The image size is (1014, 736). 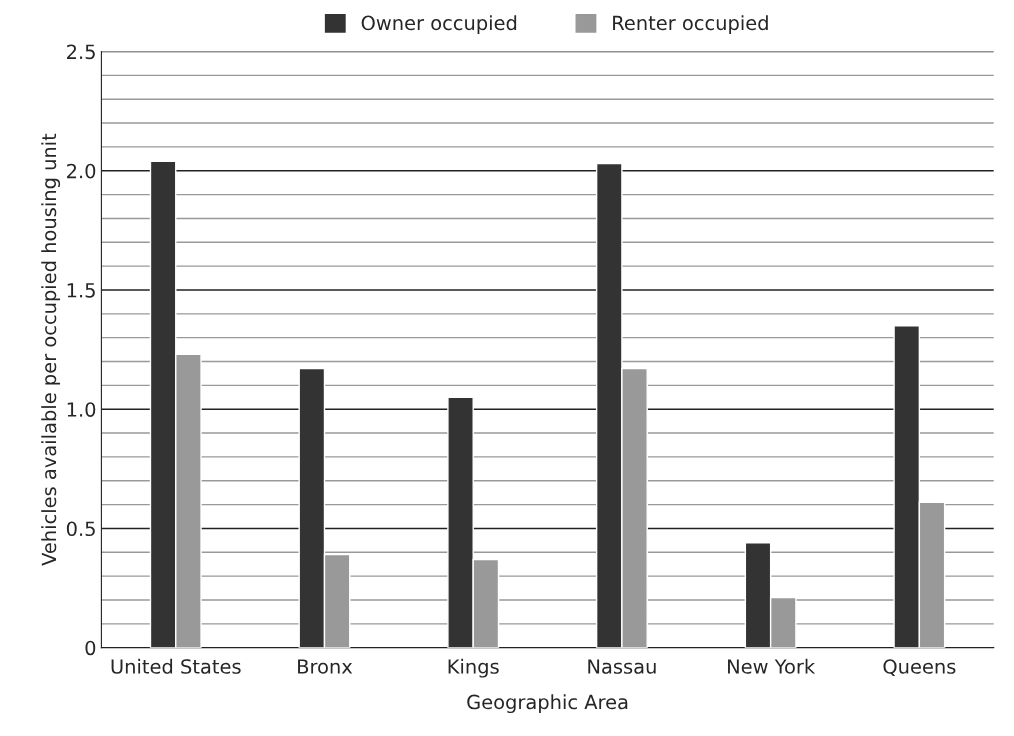 What do you see at coordinates (90, 648) in the screenshot?
I see `y-tick-label: 0` at bounding box center [90, 648].